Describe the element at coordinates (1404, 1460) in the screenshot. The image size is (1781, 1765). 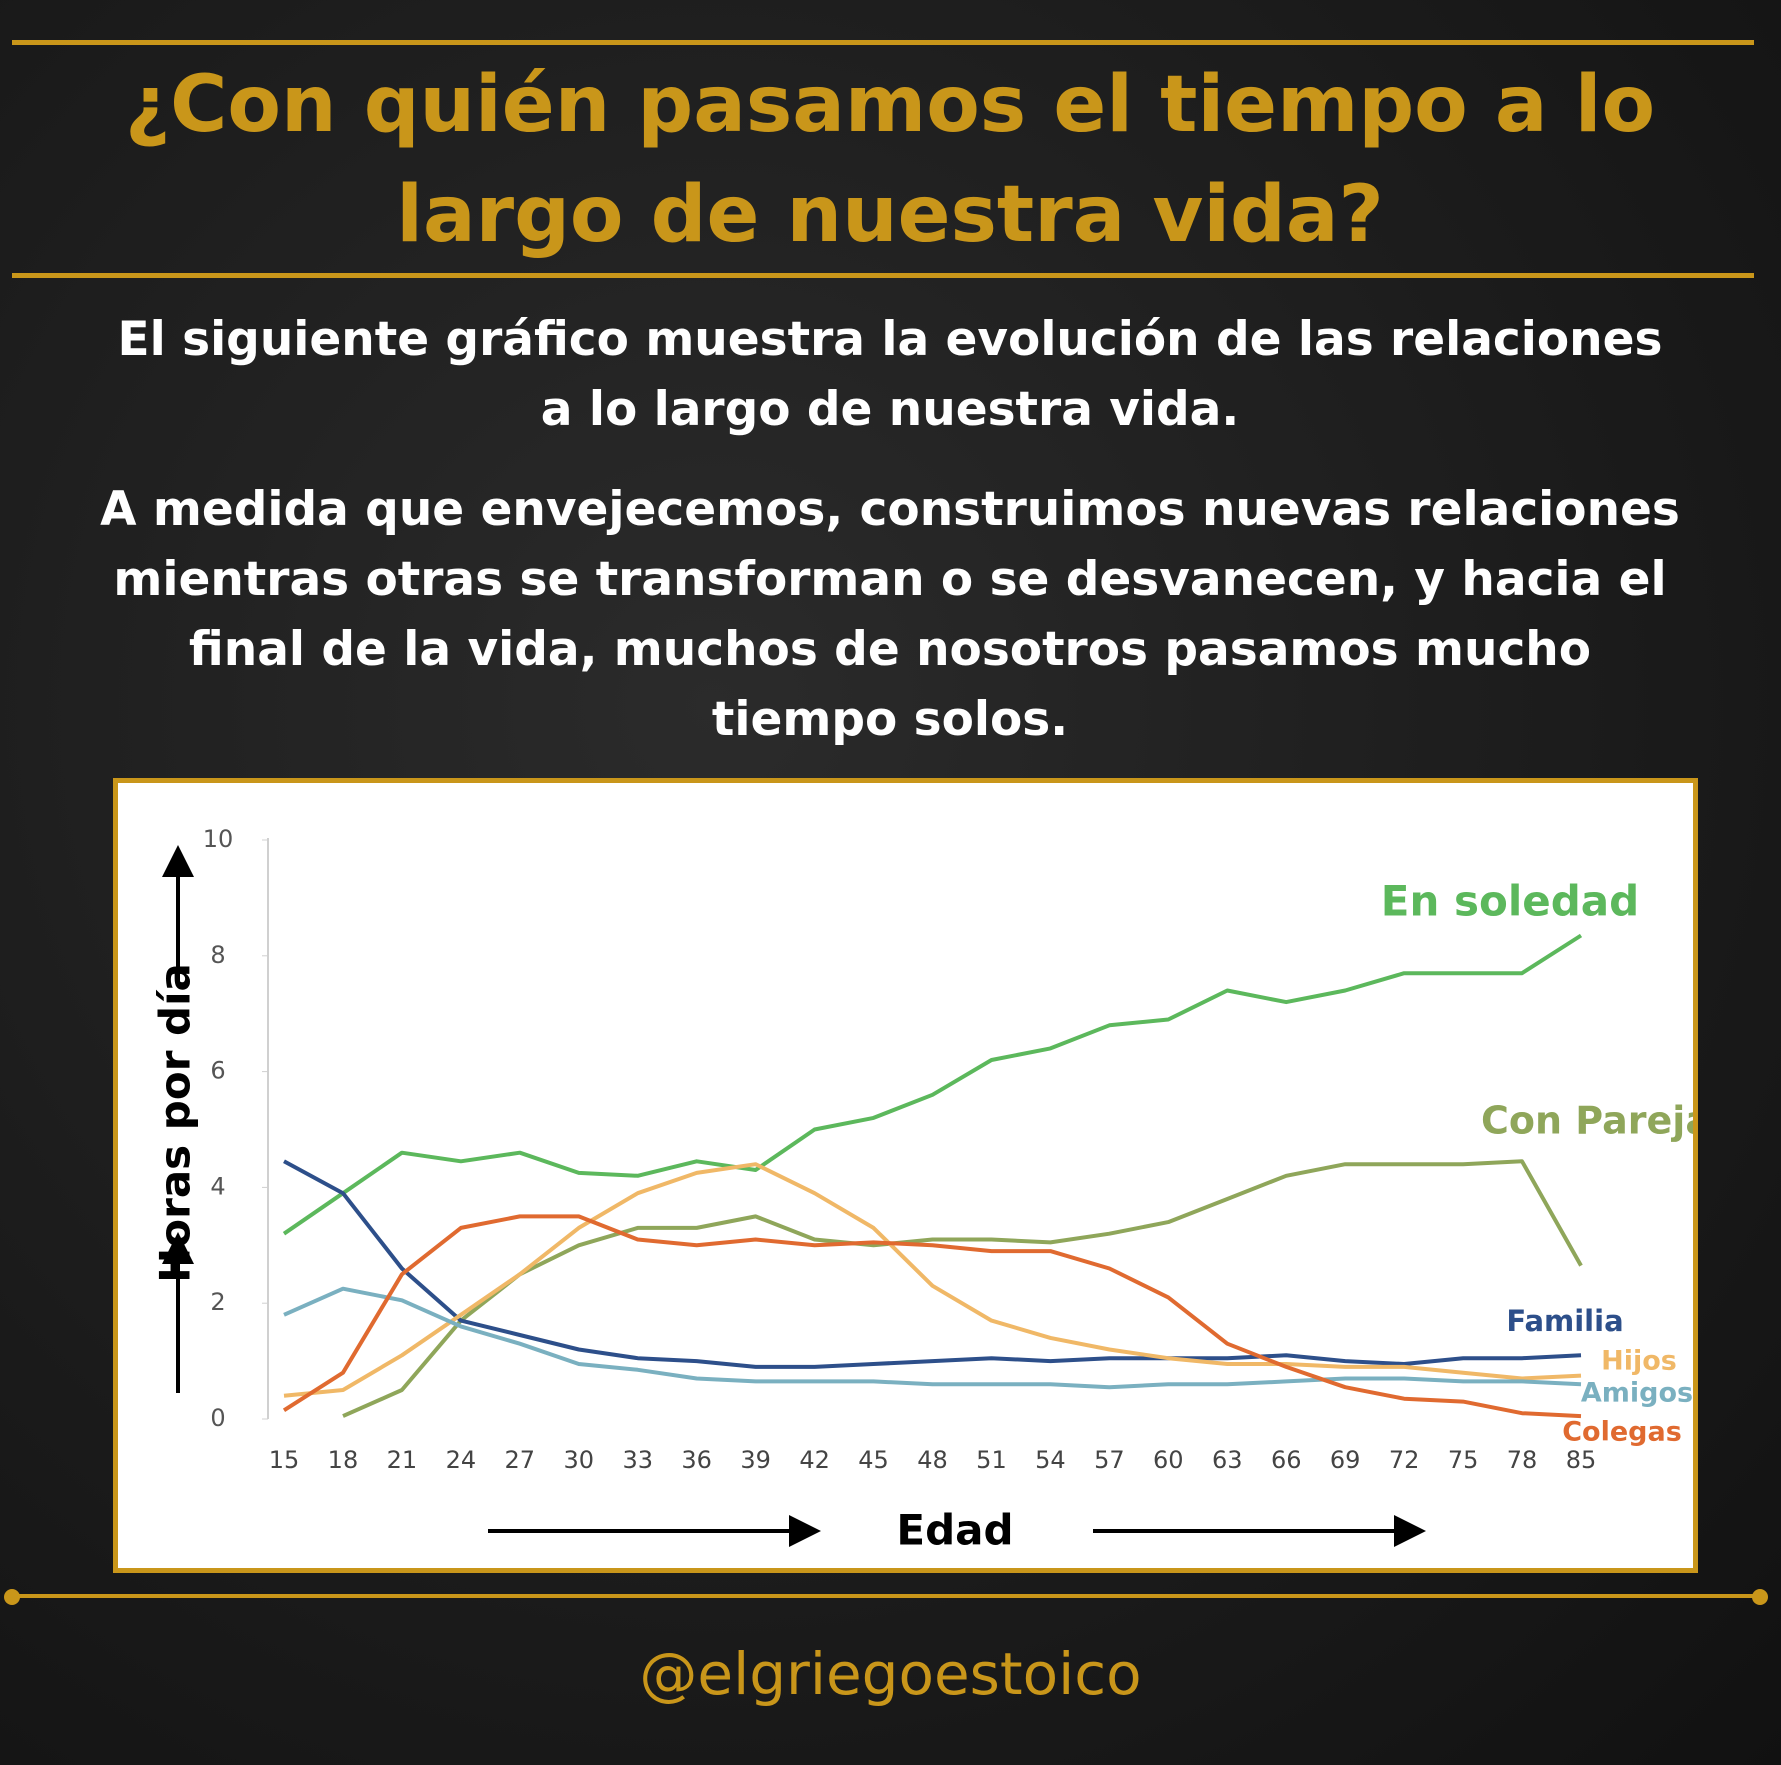
I see `x-tick-label: 72` at that location.